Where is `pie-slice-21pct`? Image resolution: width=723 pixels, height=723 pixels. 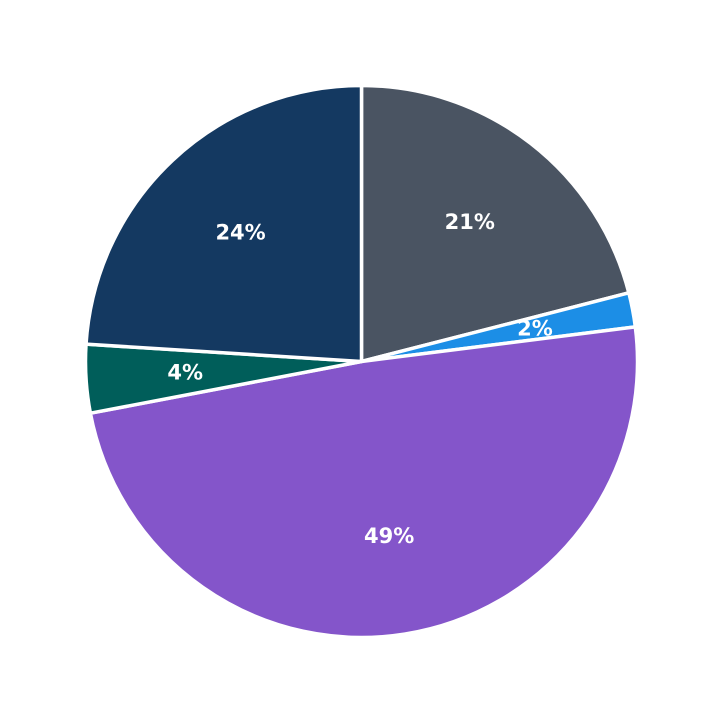 pie-slice-21pct is located at coordinates (495, 223).